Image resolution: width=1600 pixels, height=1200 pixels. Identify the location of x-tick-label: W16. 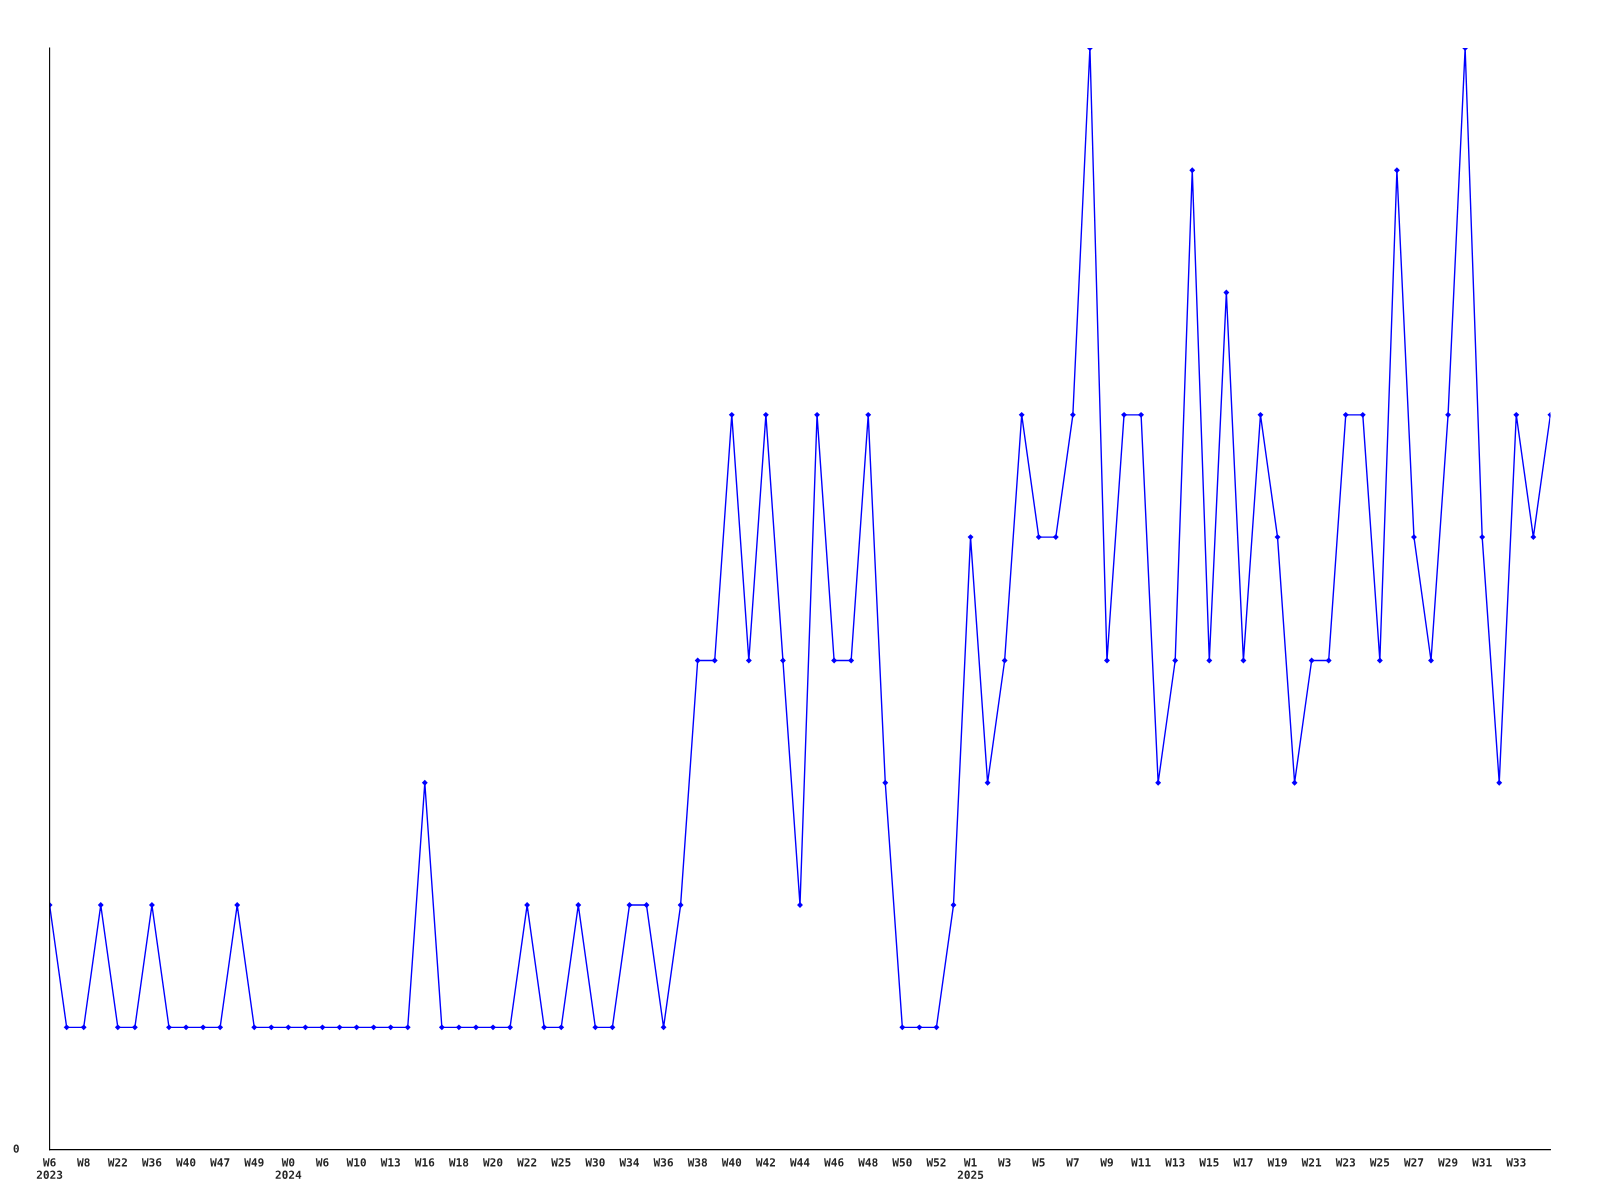
(424, 1162).